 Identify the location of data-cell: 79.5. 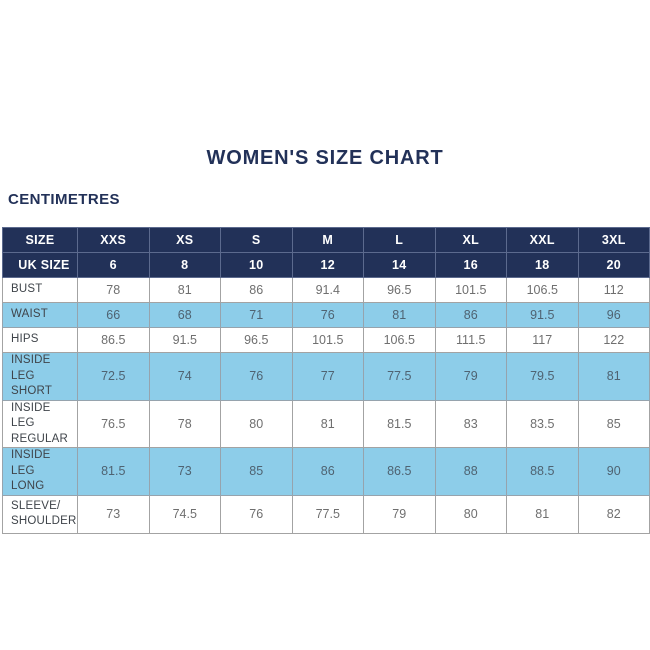
(542, 376).